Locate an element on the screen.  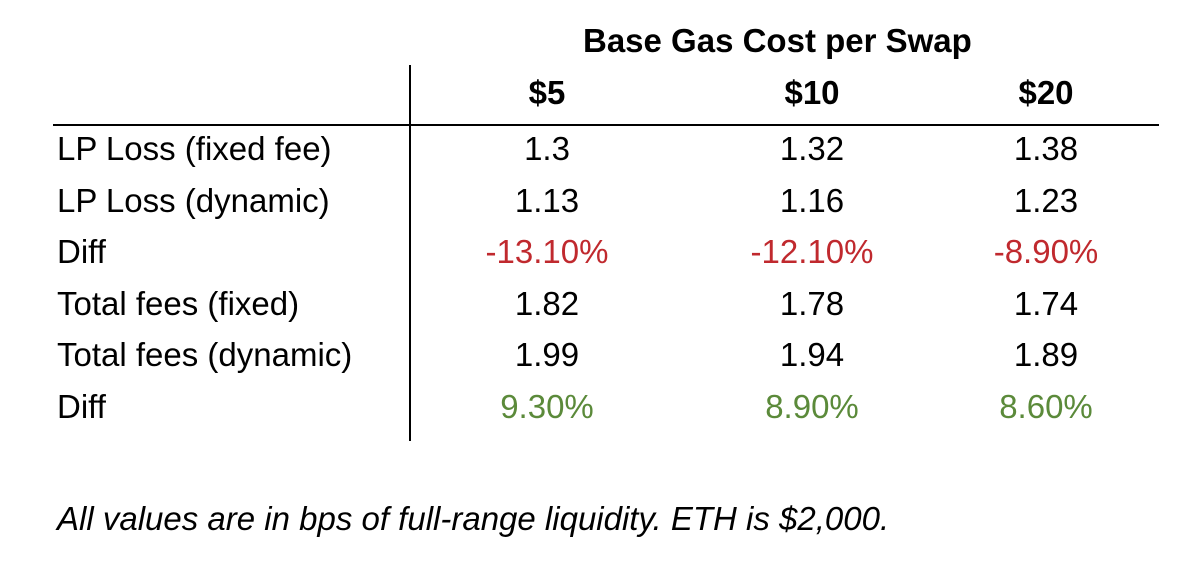
column-header-5: $5 is located at coordinates (547, 92).